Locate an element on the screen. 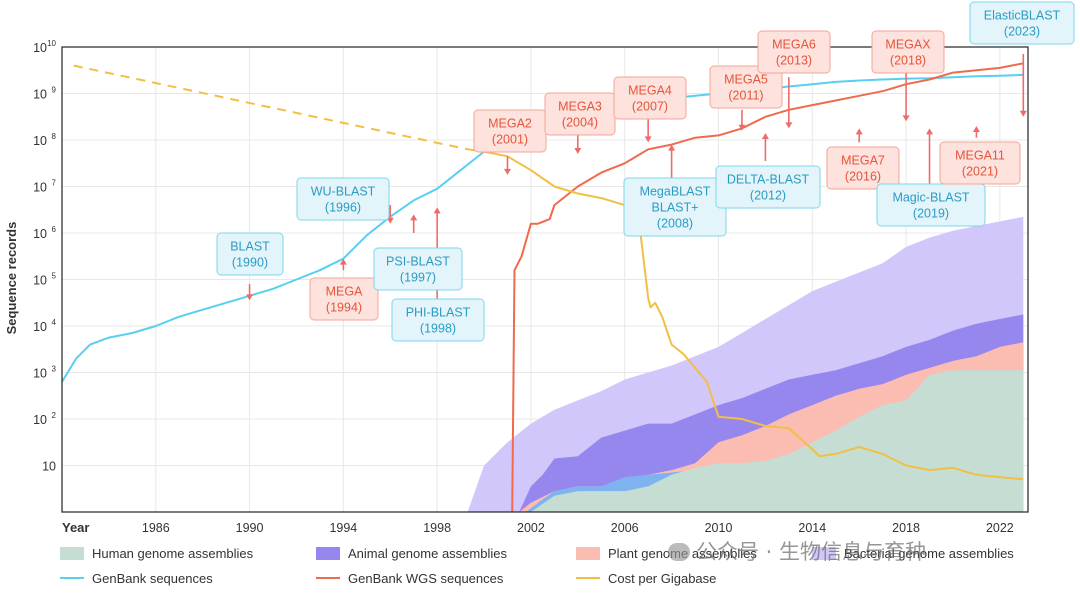 The width and height of the screenshot is (1080, 596). x-tick-1994: 1994 is located at coordinates (343, 528).